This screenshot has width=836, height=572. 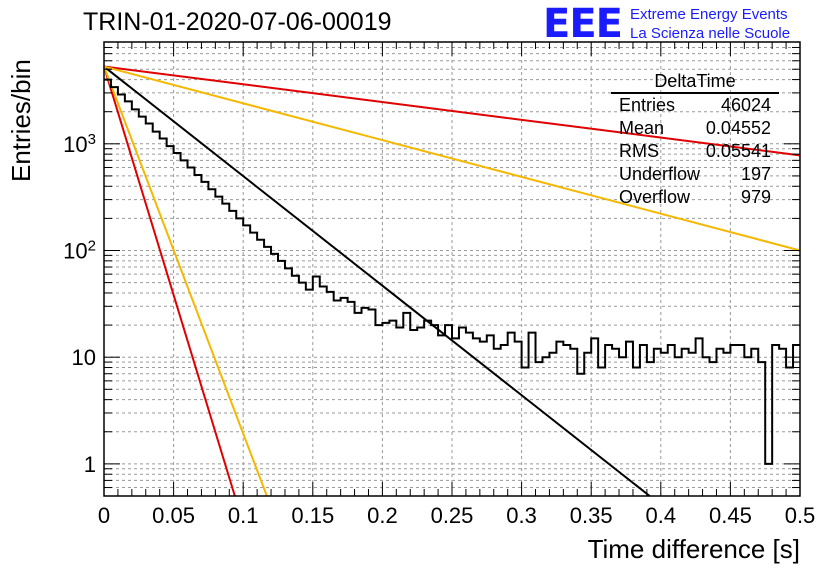 What do you see at coordinates (312, 515) in the screenshot?
I see `x-tick-label: 0.15` at bounding box center [312, 515].